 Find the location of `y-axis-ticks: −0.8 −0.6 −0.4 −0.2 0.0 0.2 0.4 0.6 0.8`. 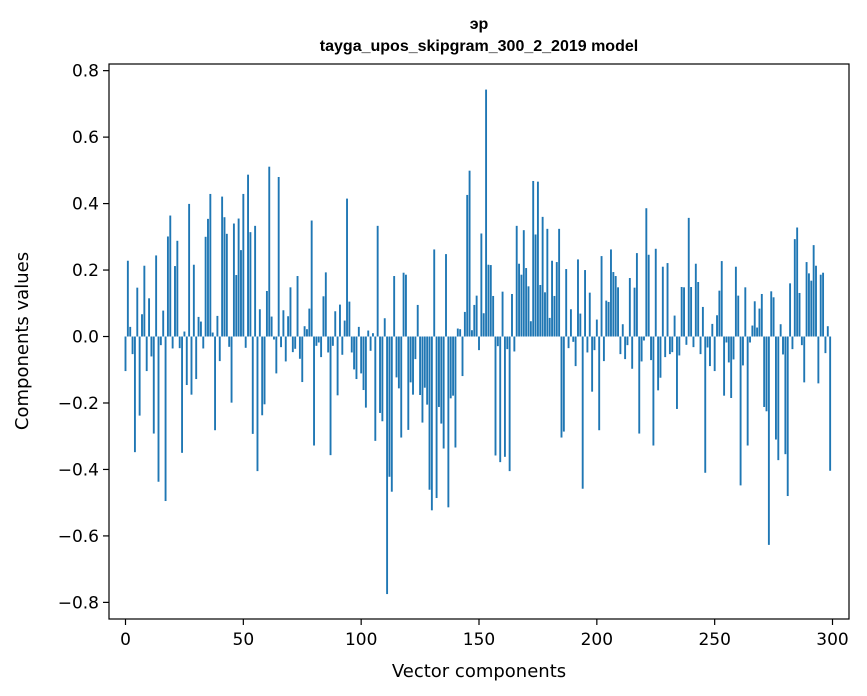

y-axis-ticks: −0.8 −0.6 −0.4 −0.2 0.0 0.2 0.4 0.6 0.8 is located at coordinates (83, 337).